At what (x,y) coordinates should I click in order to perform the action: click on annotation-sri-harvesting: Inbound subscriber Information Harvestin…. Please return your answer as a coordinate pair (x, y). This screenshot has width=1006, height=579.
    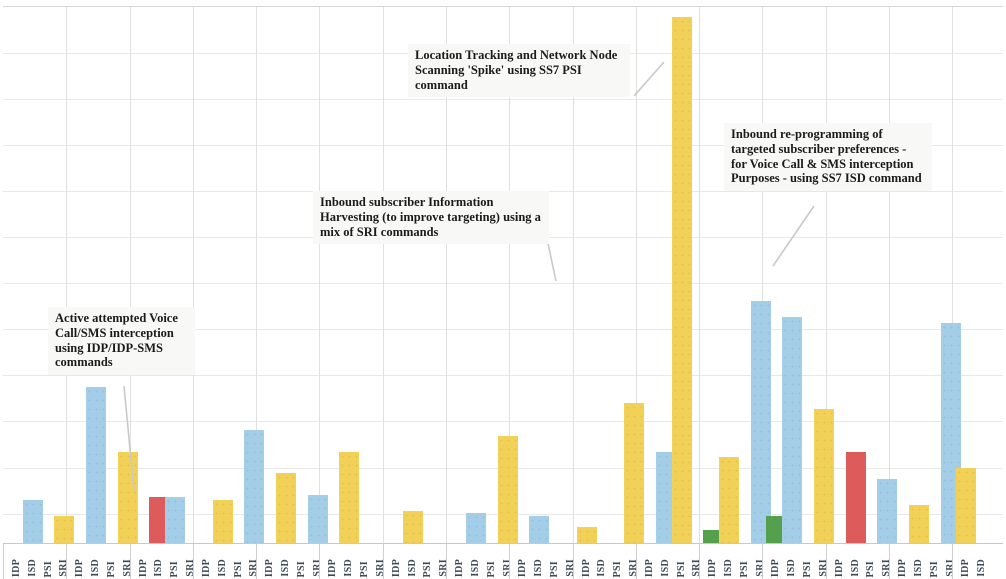
    Looking at the image, I should click on (431, 218).